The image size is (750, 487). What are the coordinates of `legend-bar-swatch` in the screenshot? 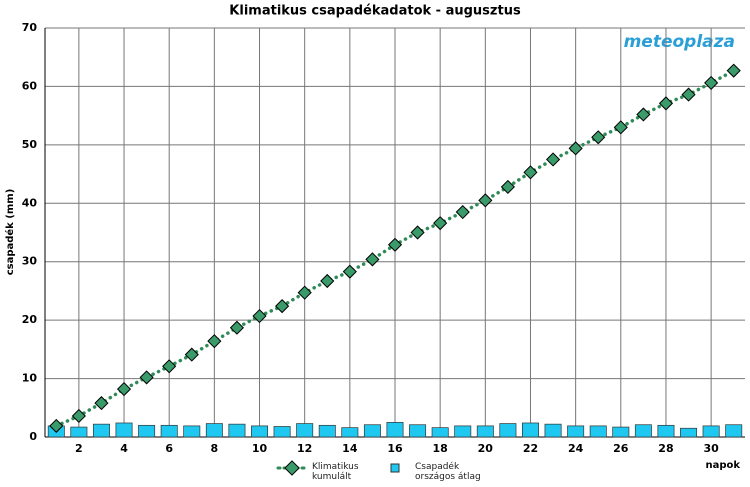 It's located at (395, 468).